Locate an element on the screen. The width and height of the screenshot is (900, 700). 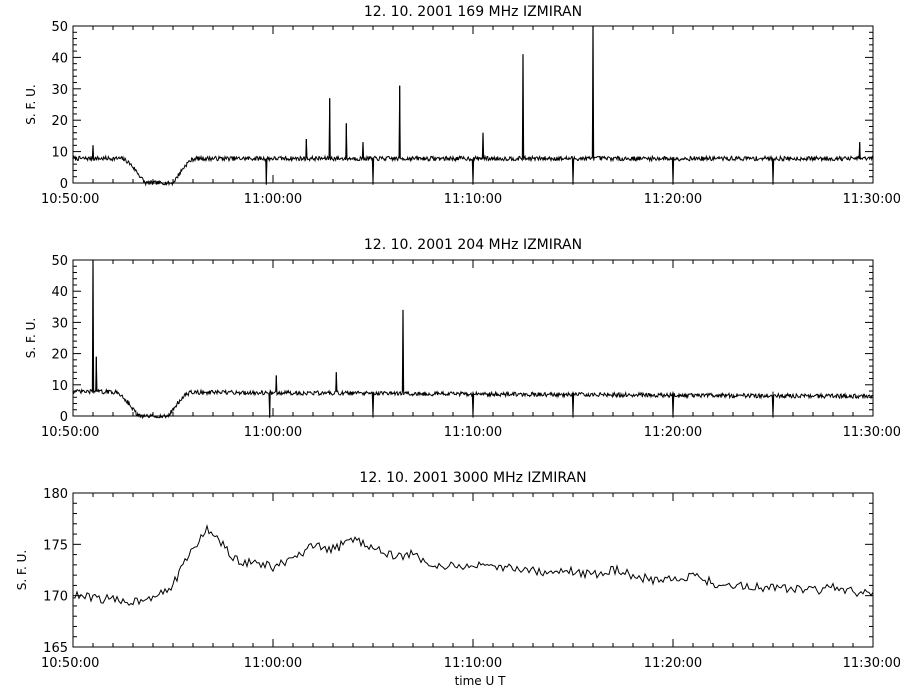
flux-series-line is located at coordinates (473, 564).